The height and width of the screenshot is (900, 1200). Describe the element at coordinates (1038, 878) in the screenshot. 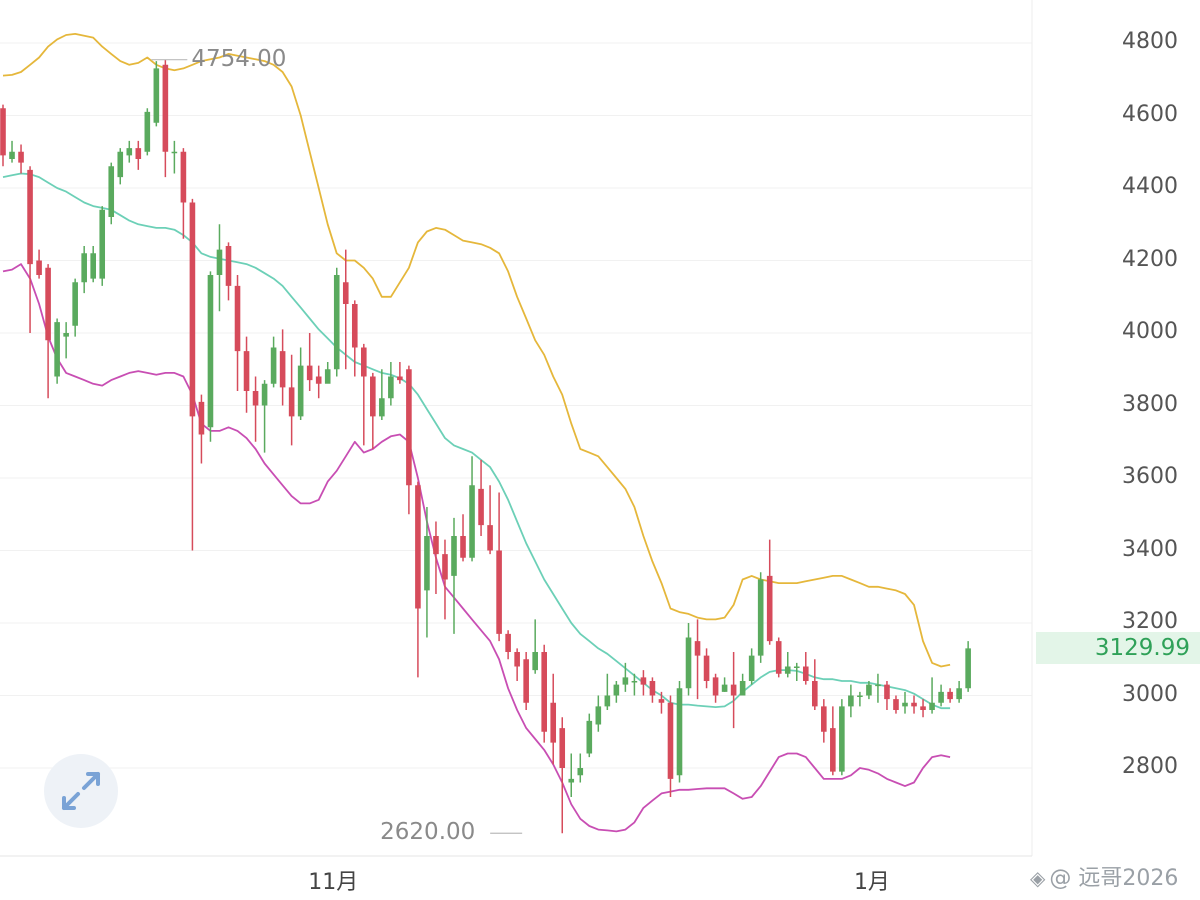

I see `diamond-logo-icon: ◈` at that location.